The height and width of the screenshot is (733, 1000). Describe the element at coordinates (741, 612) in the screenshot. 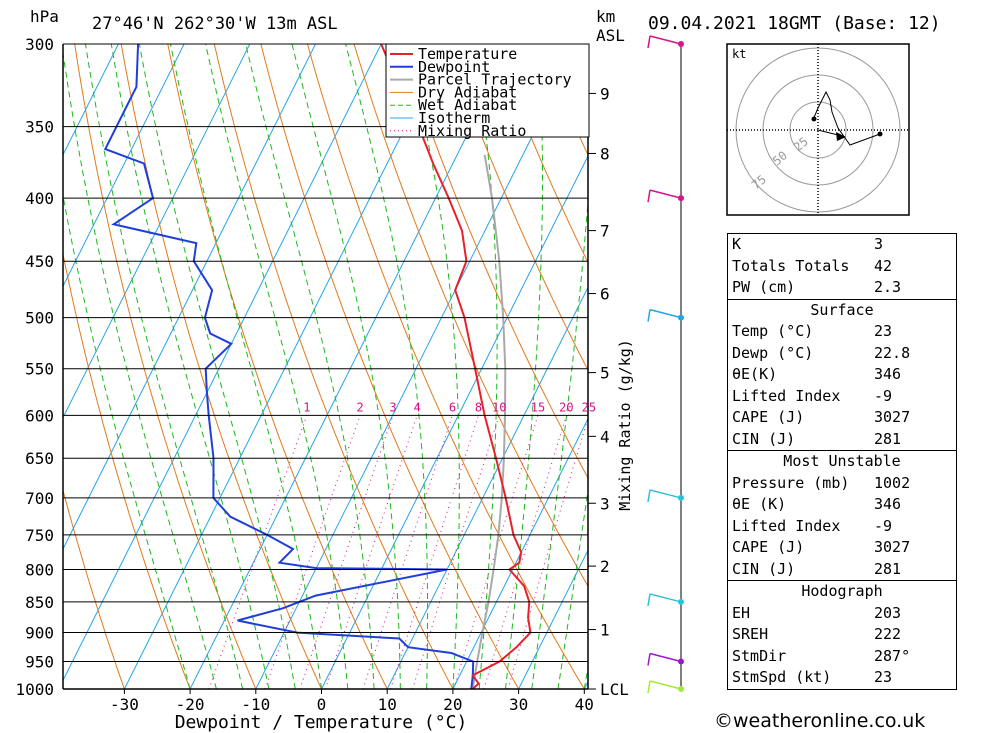

I see `hodograph-index-label: EH` at that location.